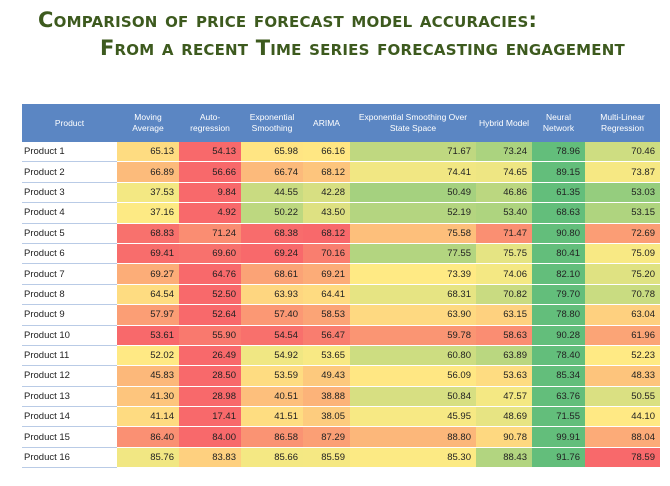  I want to click on accuracy-value-cell: 56.09, so click(413, 376).